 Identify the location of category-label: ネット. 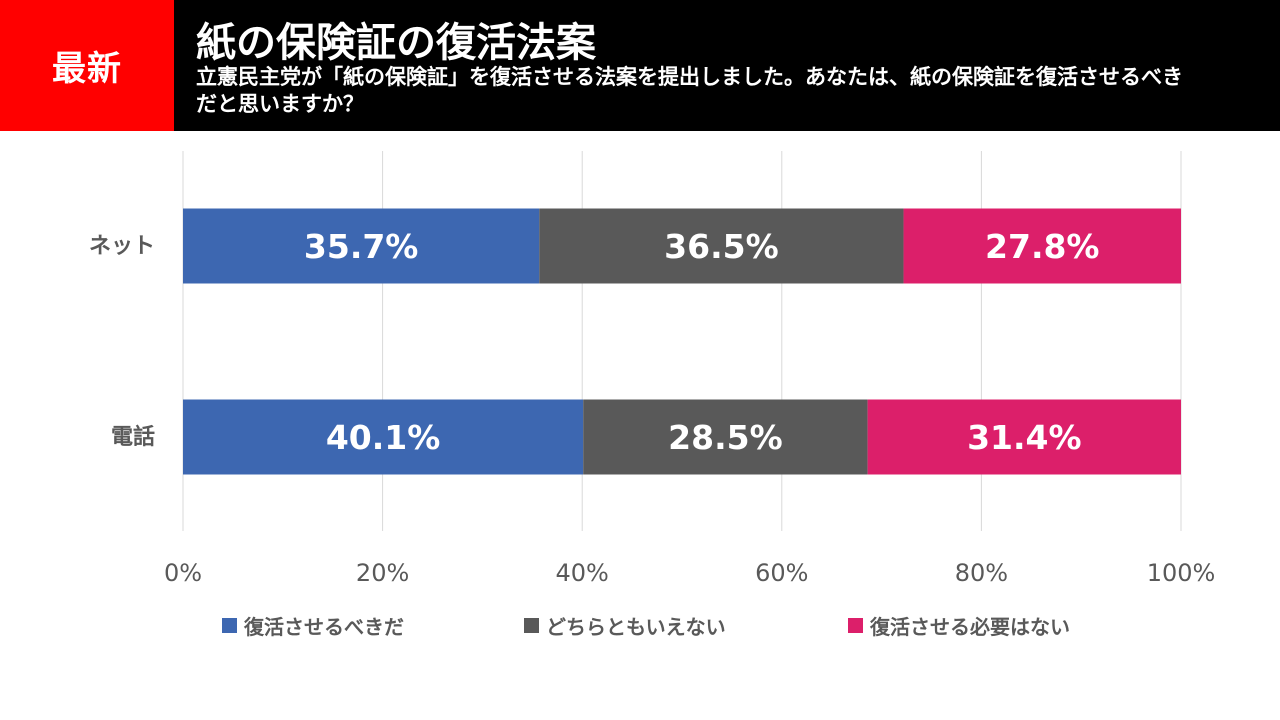
(122, 246).